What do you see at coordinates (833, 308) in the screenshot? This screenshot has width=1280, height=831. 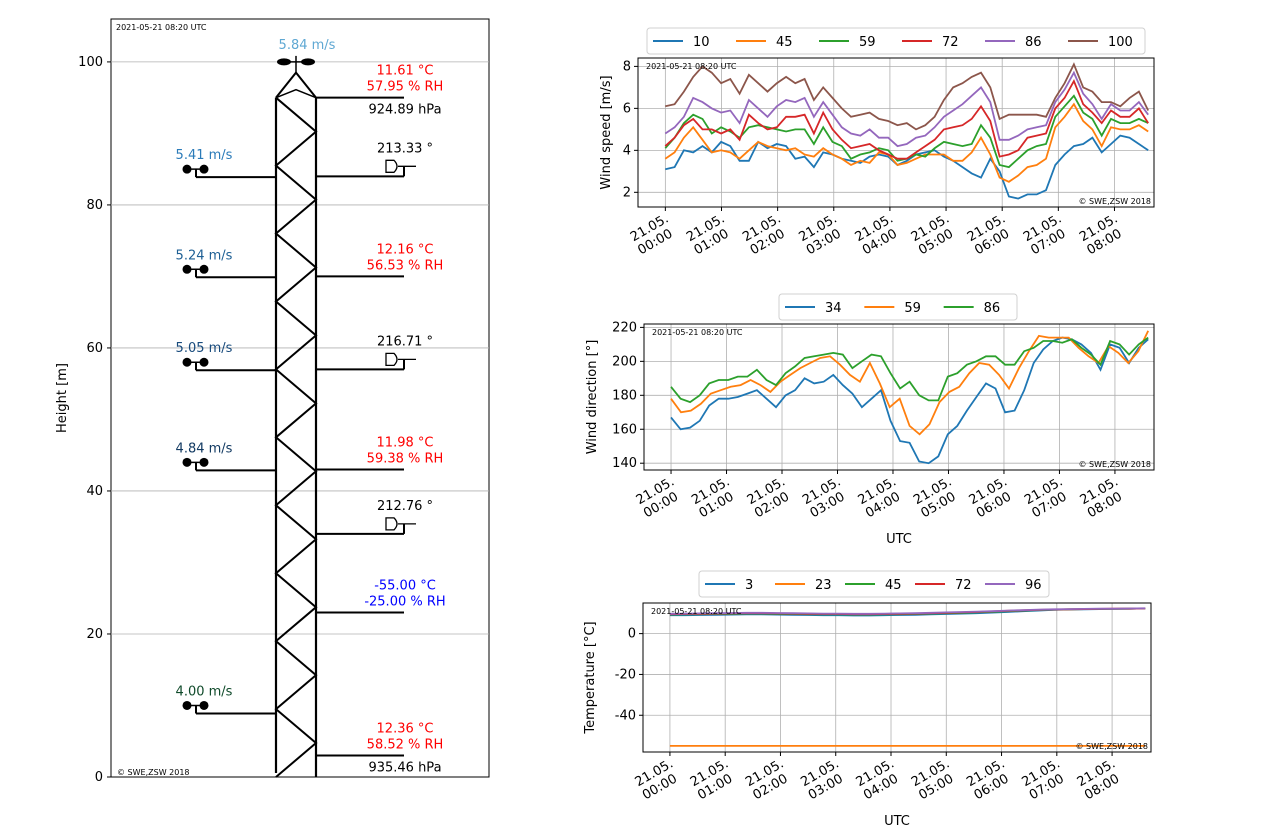 I see `legend-label: 34` at bounding box center [833, 308].